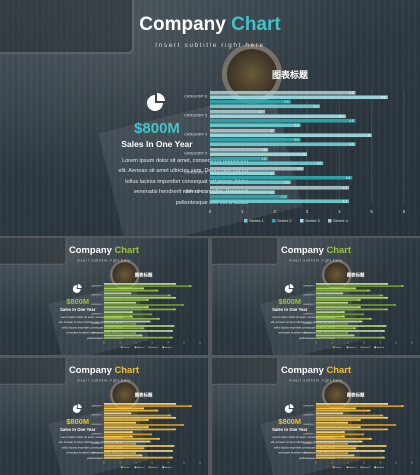 This screenshot has height=475, width=420. Describe the element at coordinates (242, 211) in the screenshot. I see `x-tick-label: 1` at that location.